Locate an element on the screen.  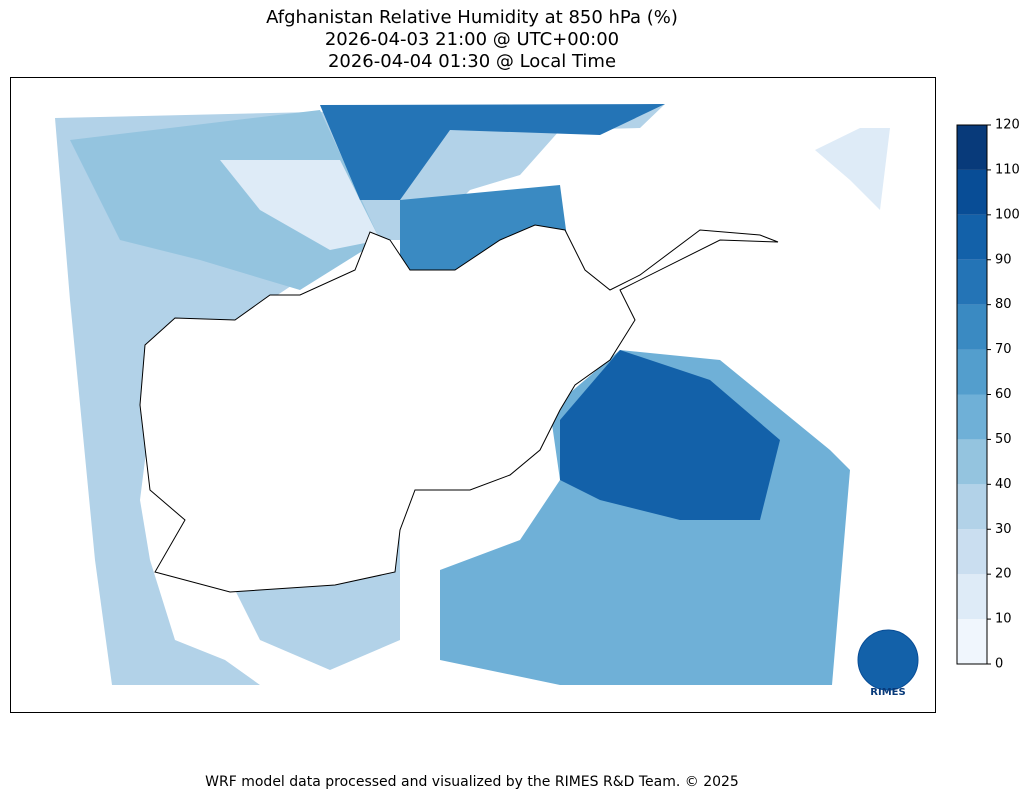
title-line: 2026-04-03 21:00 @ UTC+00:00 is located at coordinates (472, 39).